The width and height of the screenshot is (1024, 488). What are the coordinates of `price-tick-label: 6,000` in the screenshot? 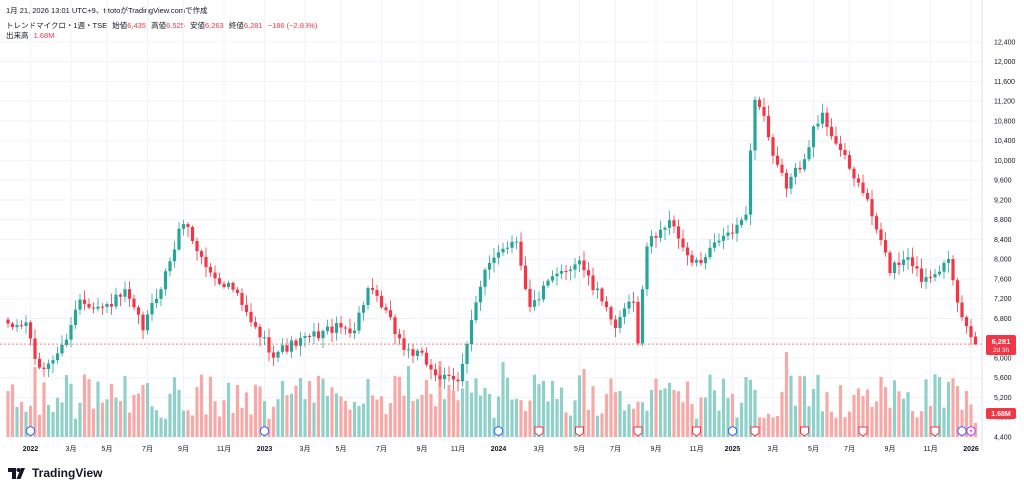 It's located at (1003, 358).